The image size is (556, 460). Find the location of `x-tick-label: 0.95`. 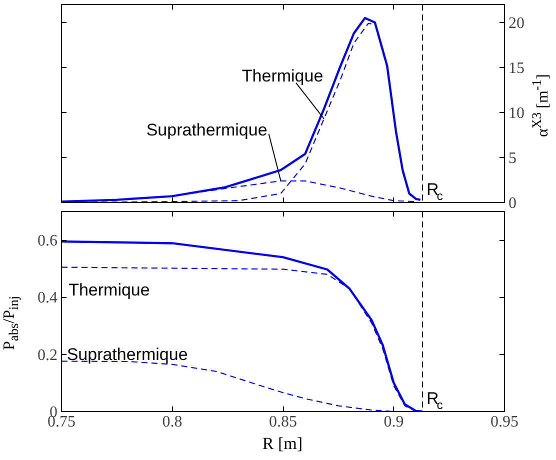

x-tick-label: 0.95 is located at coordinates (504, 422).